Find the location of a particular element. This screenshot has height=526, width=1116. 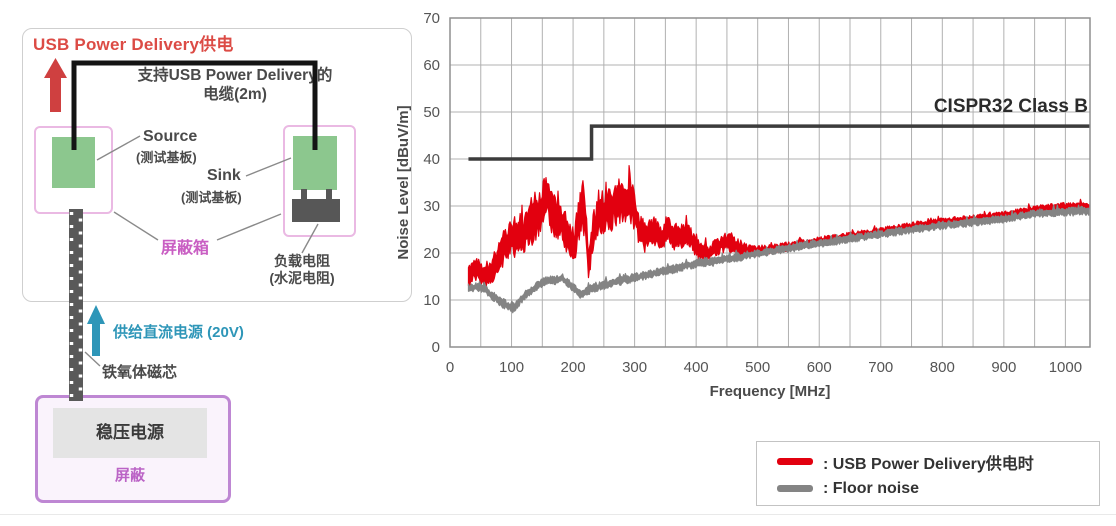

psu-shield-label: 屏蔽 is located at coordinates (129, 475).